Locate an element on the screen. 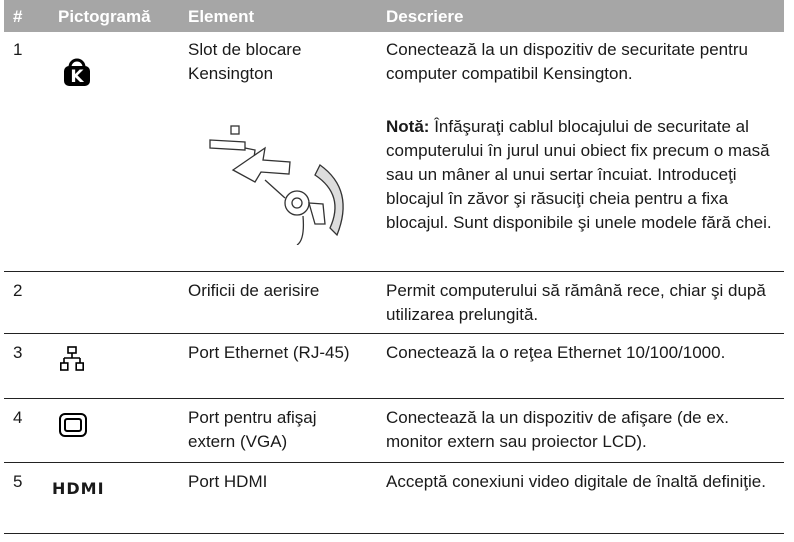  row-number: 1 is located at coordinates (18, 49).